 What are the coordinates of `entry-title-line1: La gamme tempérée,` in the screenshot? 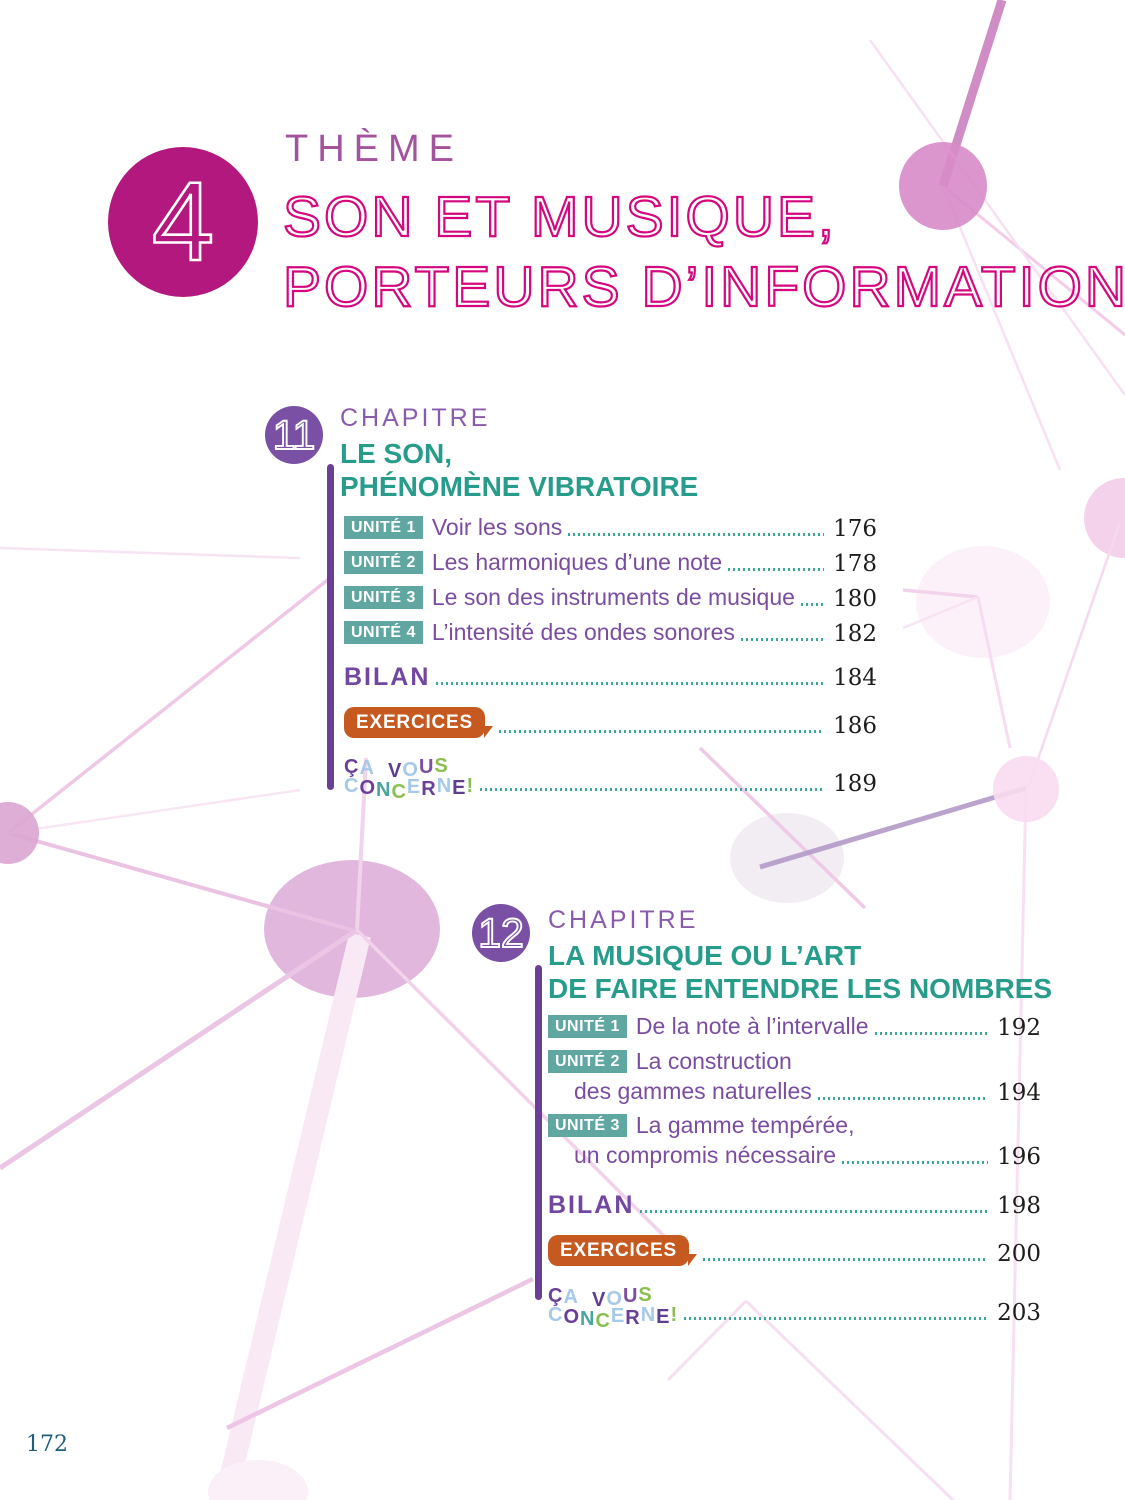 It's located at (745, 1125).